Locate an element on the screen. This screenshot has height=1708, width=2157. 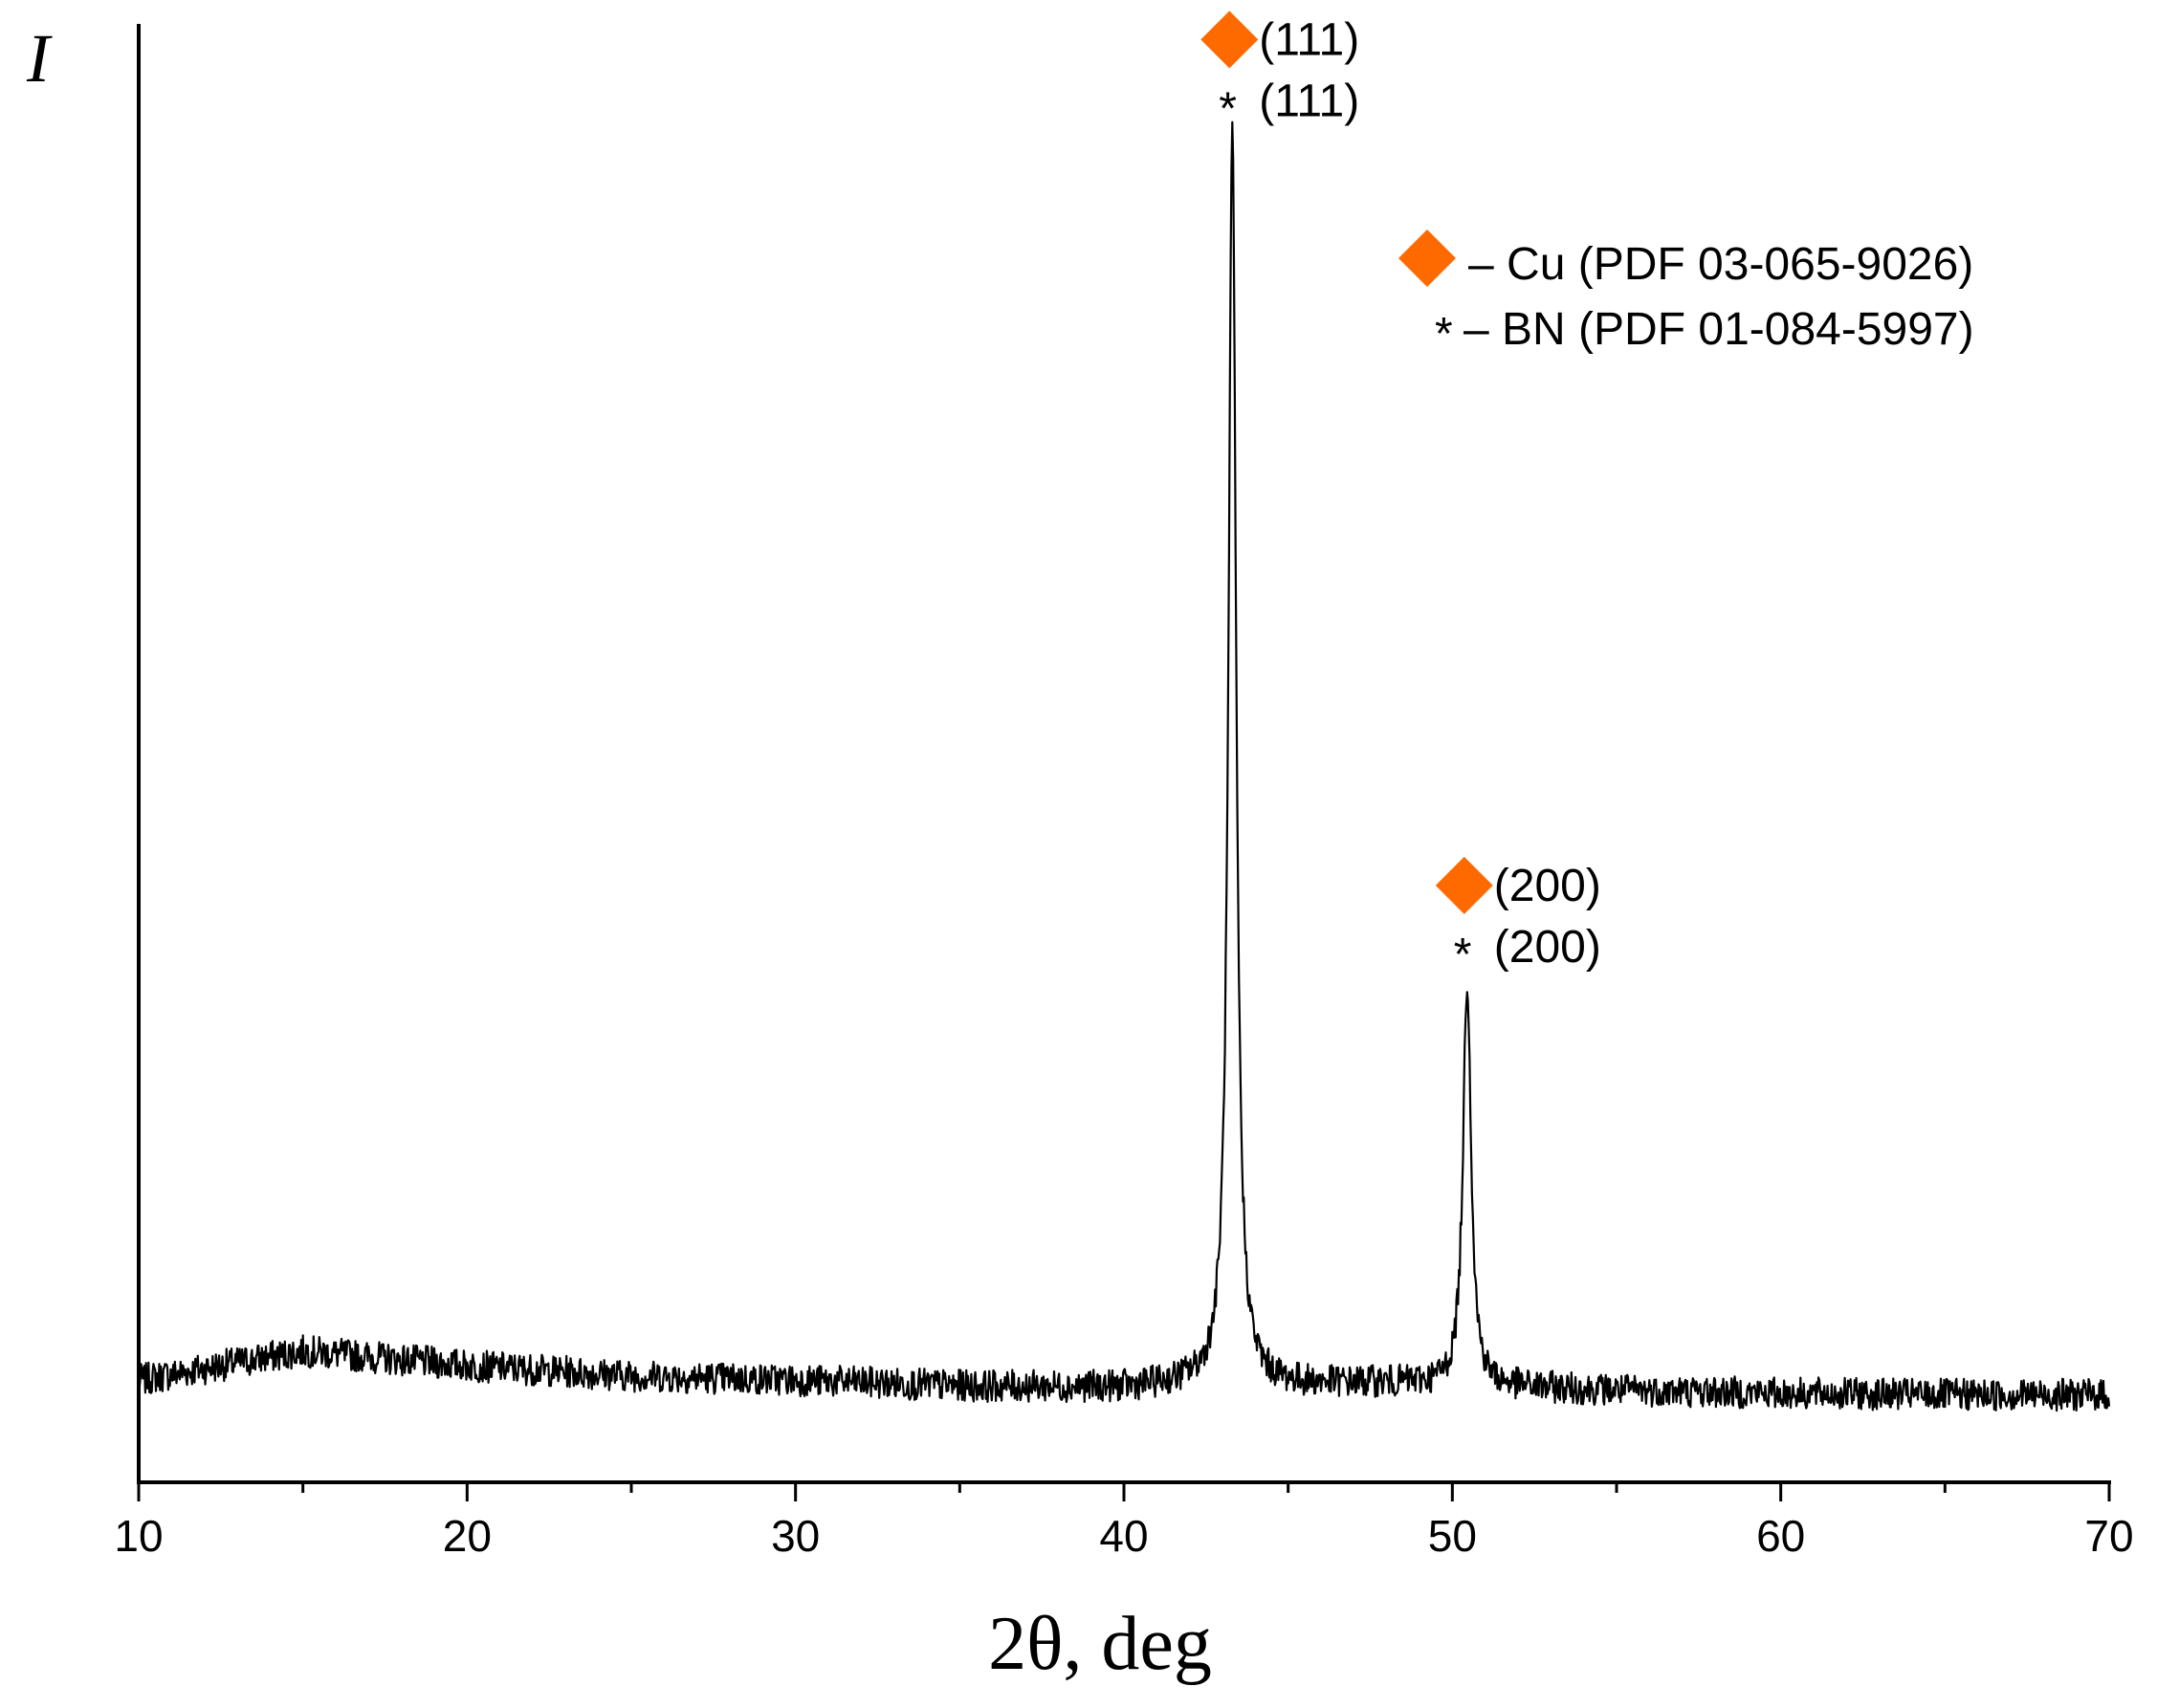
x-tick-label: 40 is located at coordinates (1123, 1536).